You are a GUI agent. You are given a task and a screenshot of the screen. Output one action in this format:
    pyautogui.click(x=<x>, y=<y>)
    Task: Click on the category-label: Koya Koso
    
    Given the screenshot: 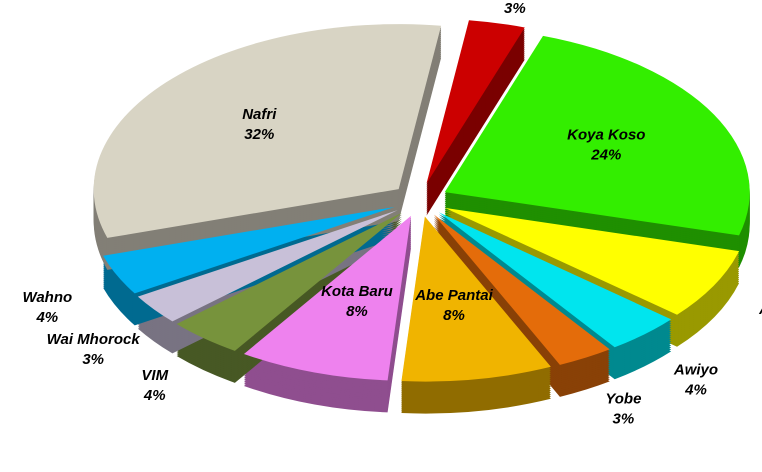 What is the action you would take?
    pyautogui.click(x=606, y=135)
    